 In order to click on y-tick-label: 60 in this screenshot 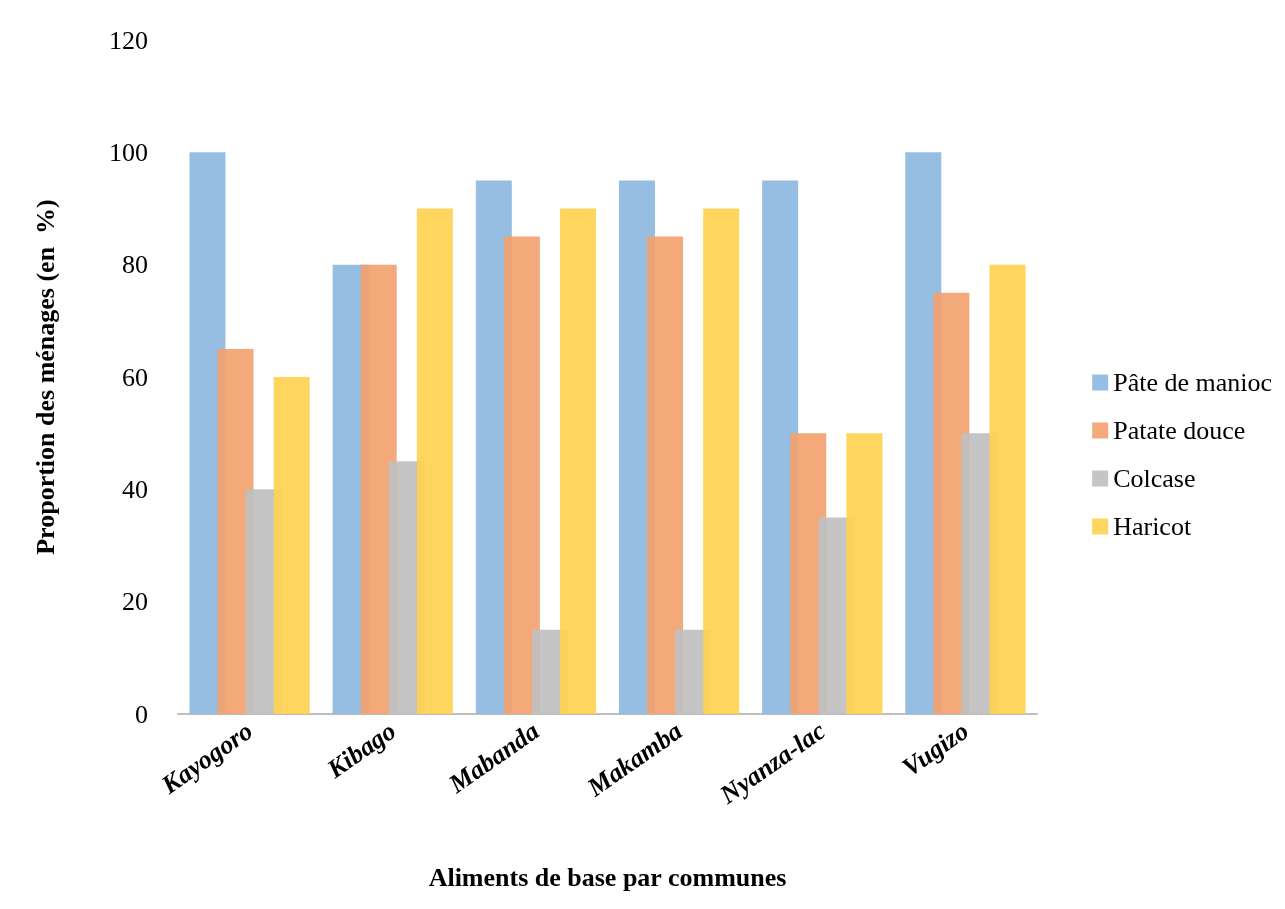, I will do `click(135, 377)`.